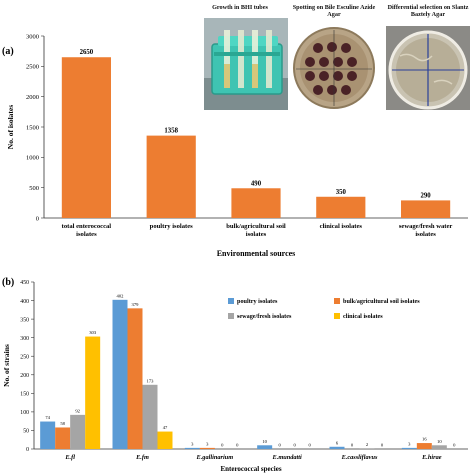 This screenshot has height=476, width=474. Describe the element at coordinates (165, 427) in the screenshot. I see `data-label: 47` at that location.